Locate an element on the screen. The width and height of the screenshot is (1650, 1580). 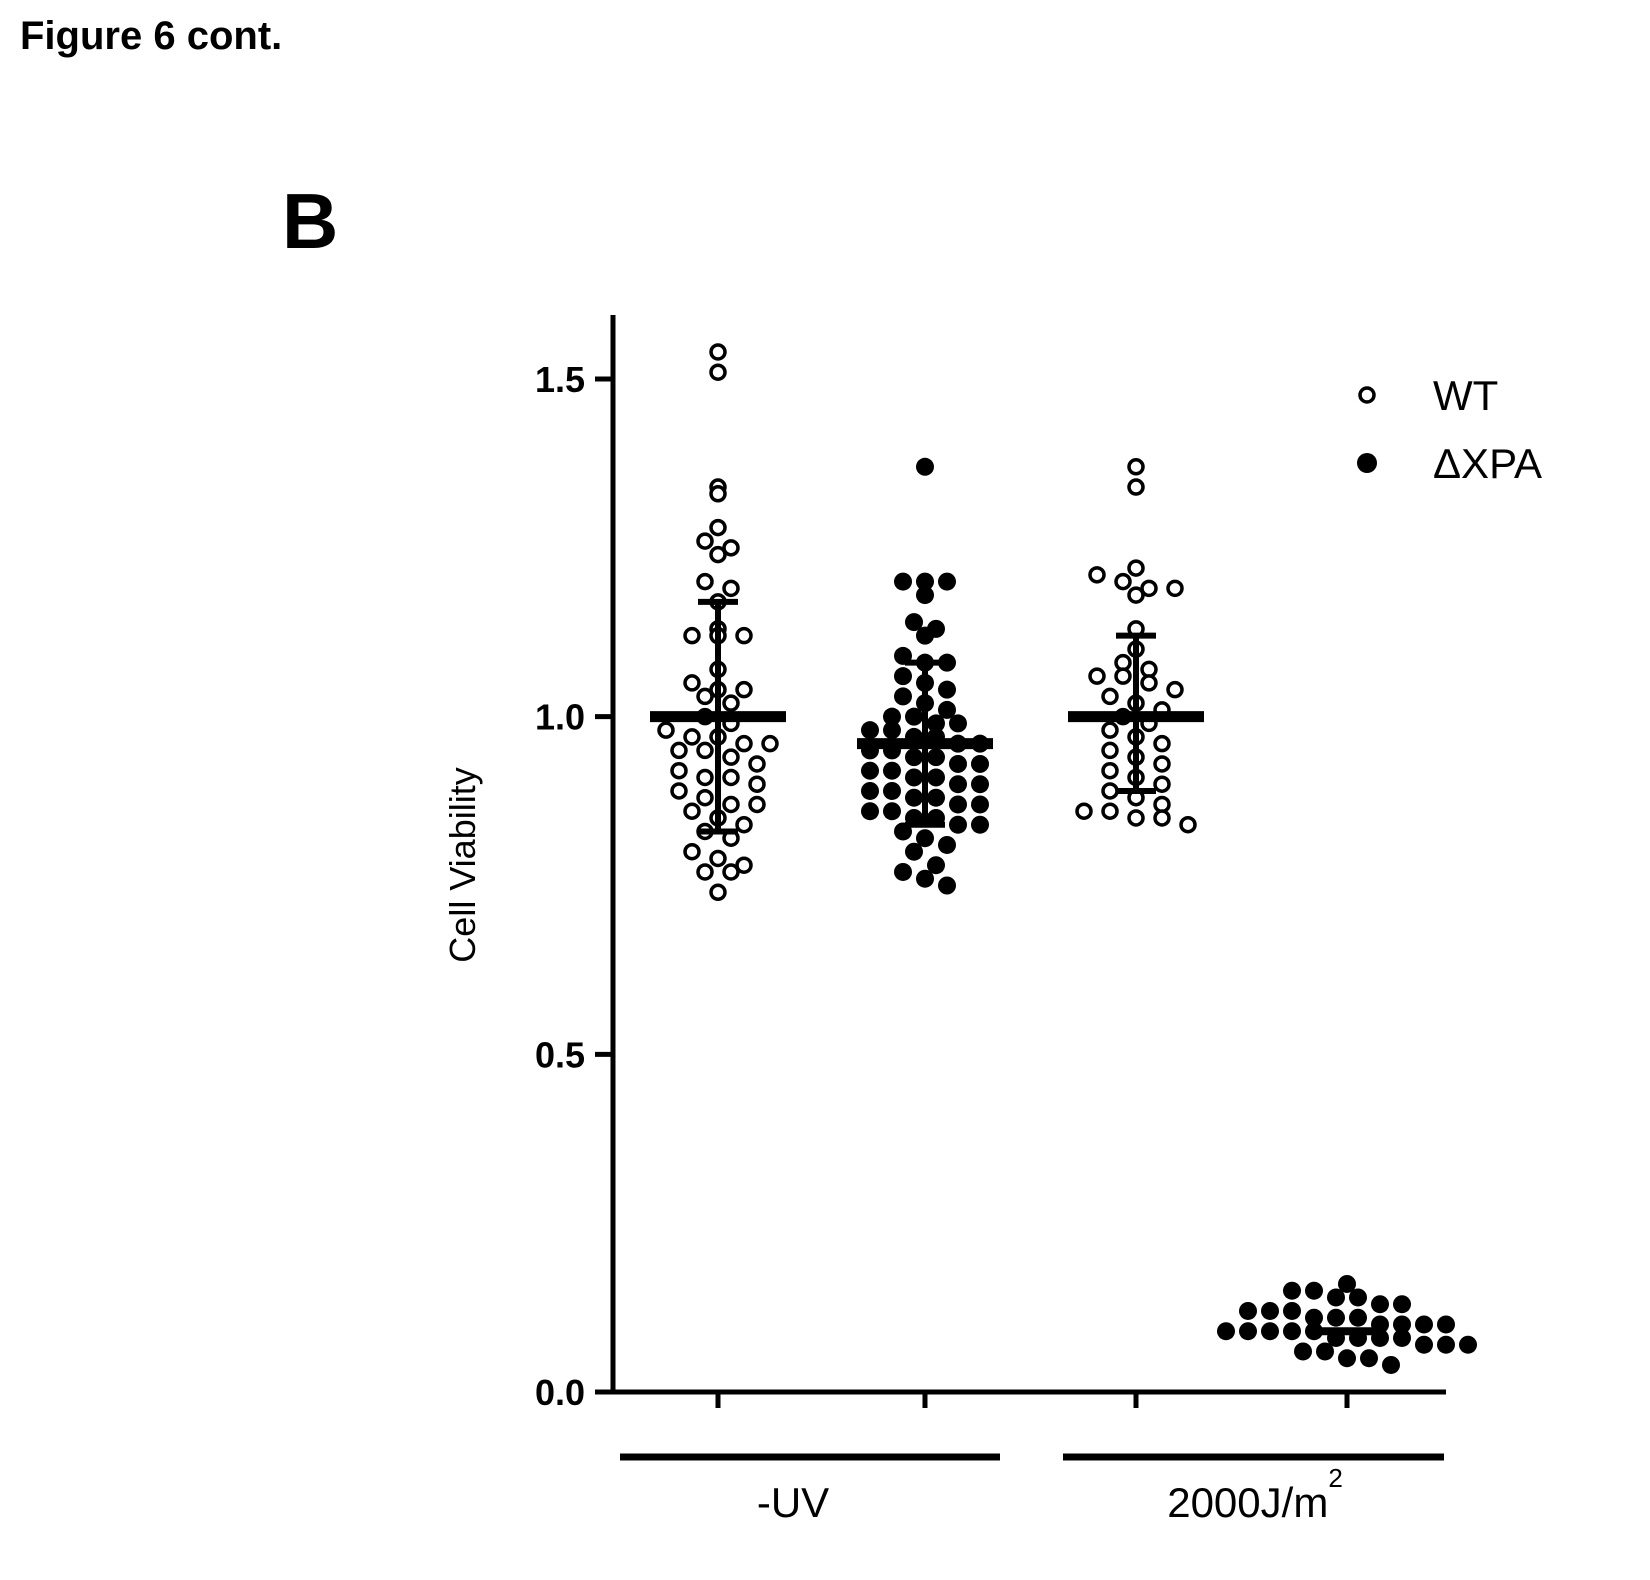
legend-label: WT is located at coordinates (1465, 395).